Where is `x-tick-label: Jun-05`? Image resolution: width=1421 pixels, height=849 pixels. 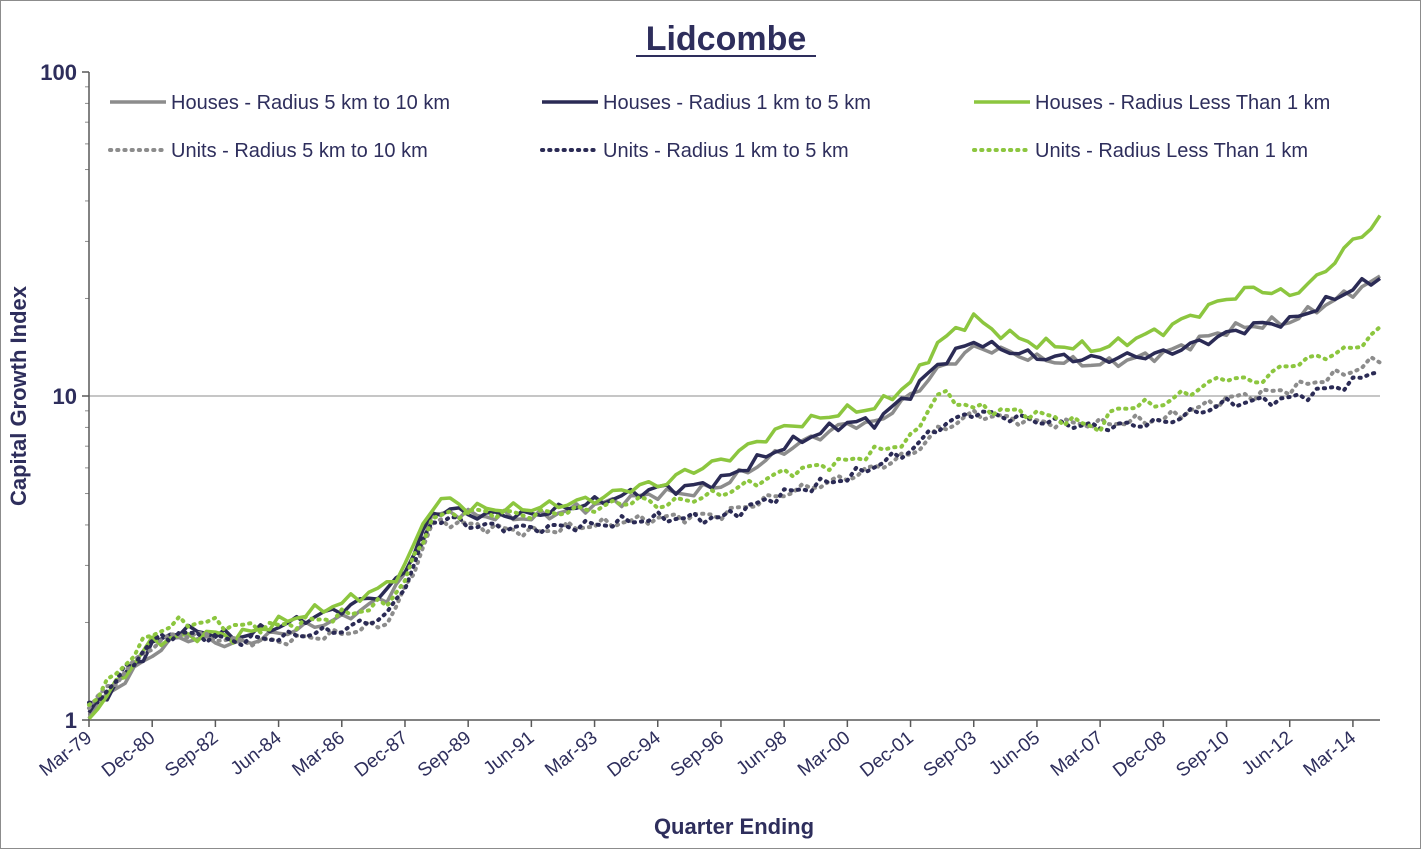 x-tick-label: Jun-05 is located at coordinates (1014, 753).